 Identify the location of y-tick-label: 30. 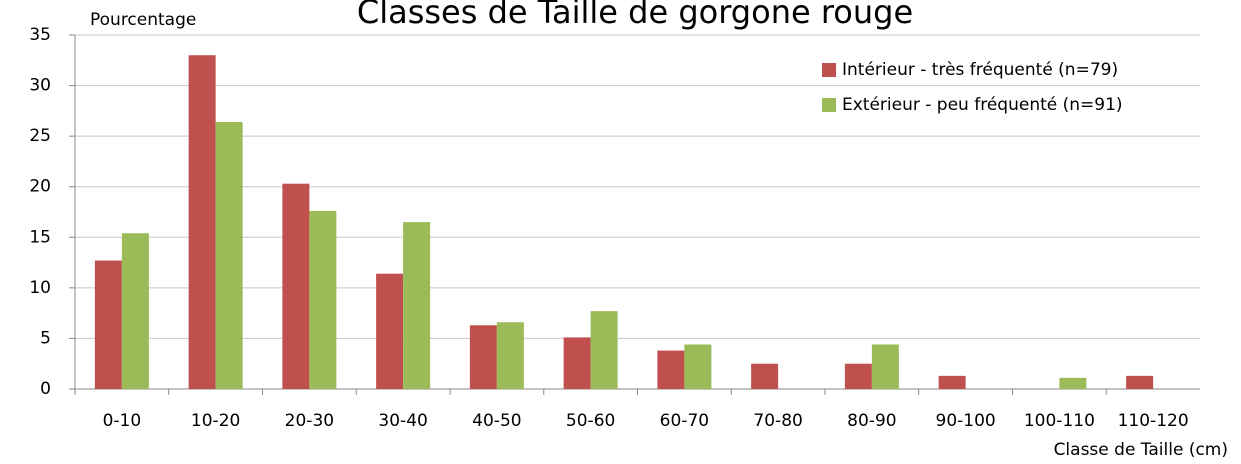
(40, 86).